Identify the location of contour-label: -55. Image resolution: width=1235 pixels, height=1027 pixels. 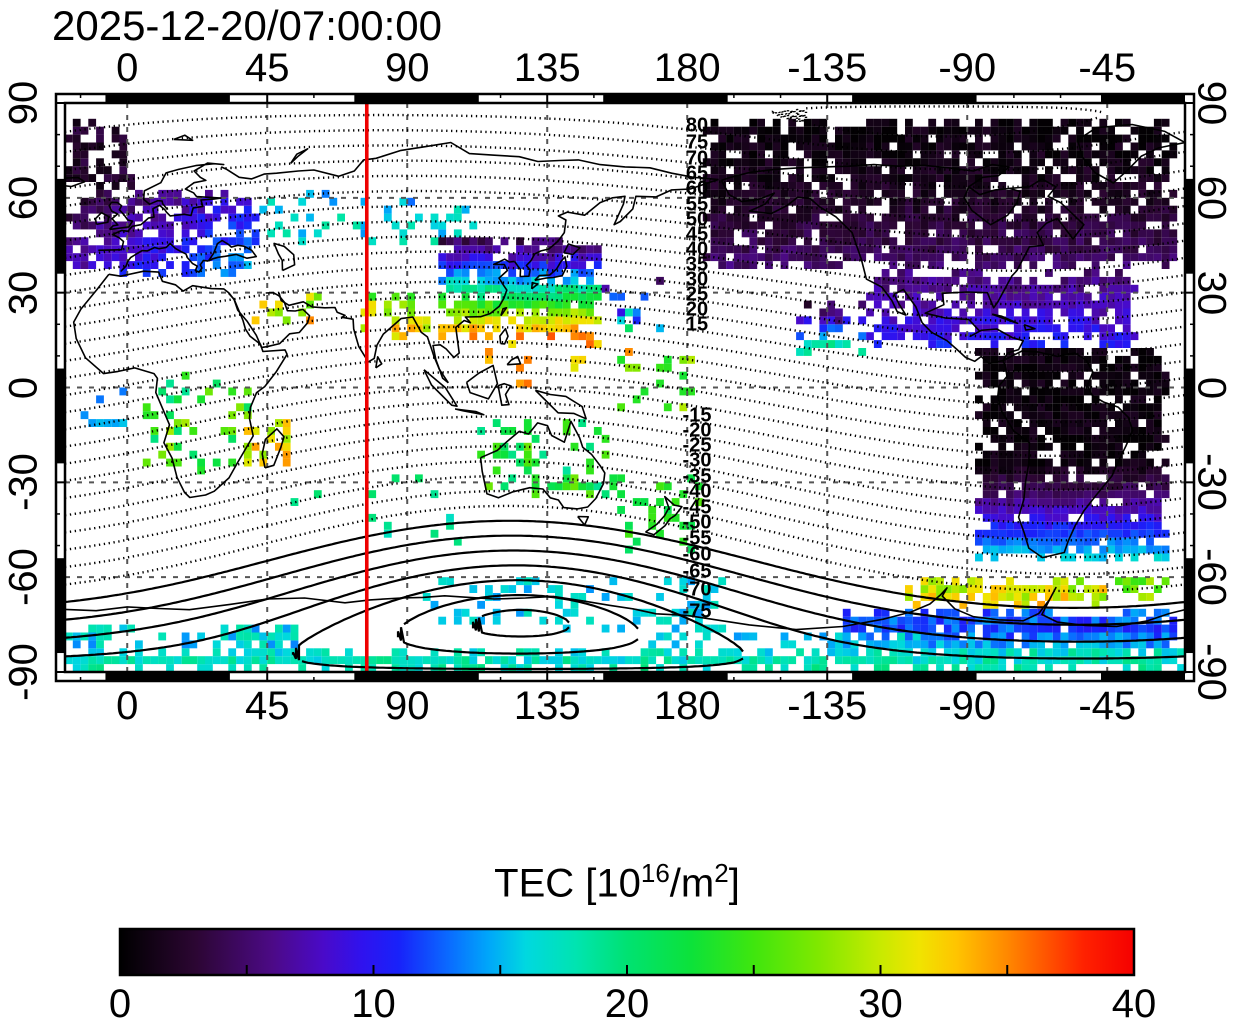
(697, 538).